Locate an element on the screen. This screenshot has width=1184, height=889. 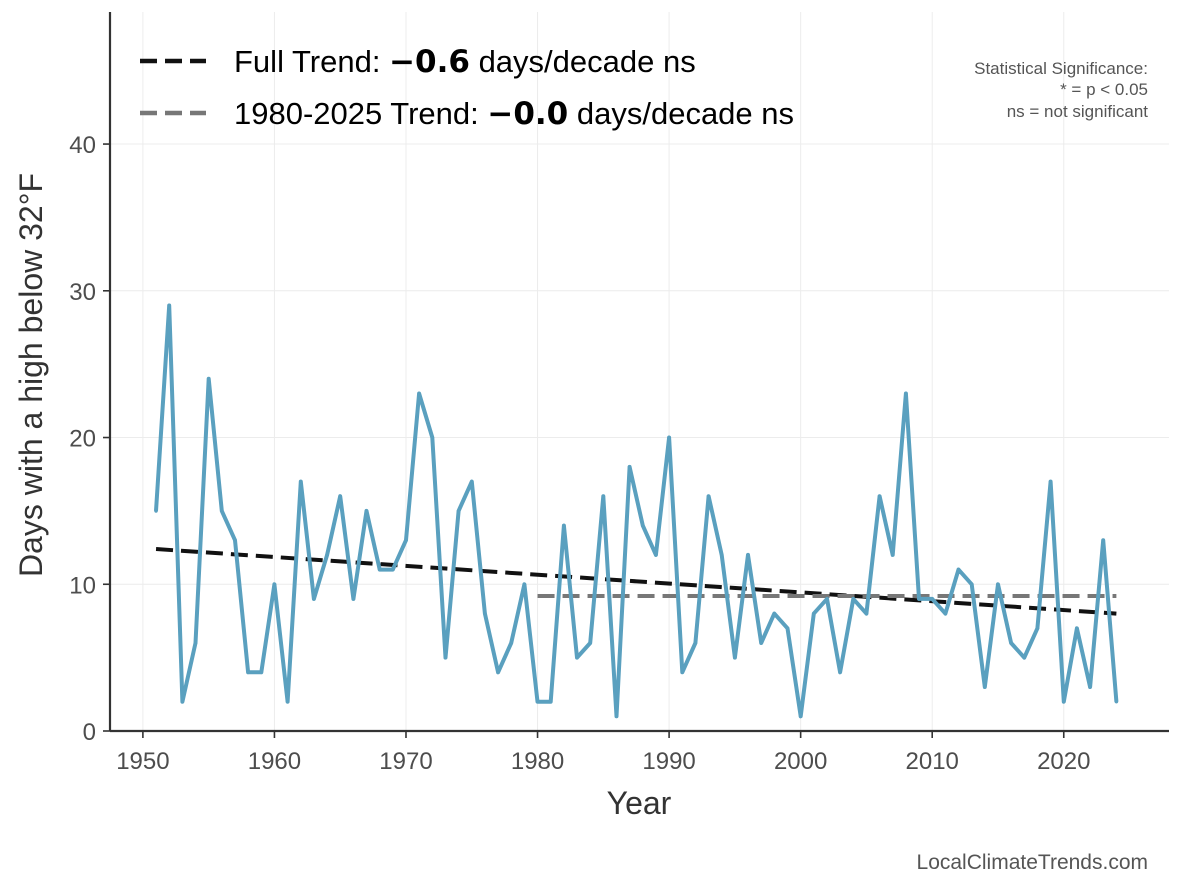
y-axis-title: Days with a high below 32°F is located at coordinates (31, 375).